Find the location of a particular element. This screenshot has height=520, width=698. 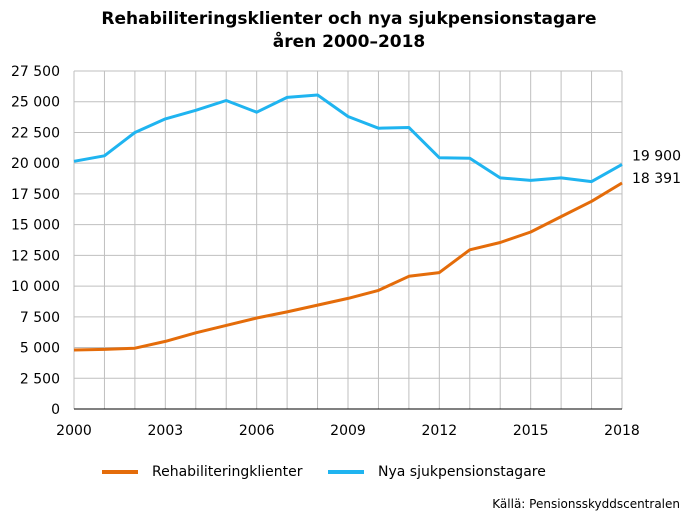

end-label-rehab: 18 391 is located at coordinates (656, 179).